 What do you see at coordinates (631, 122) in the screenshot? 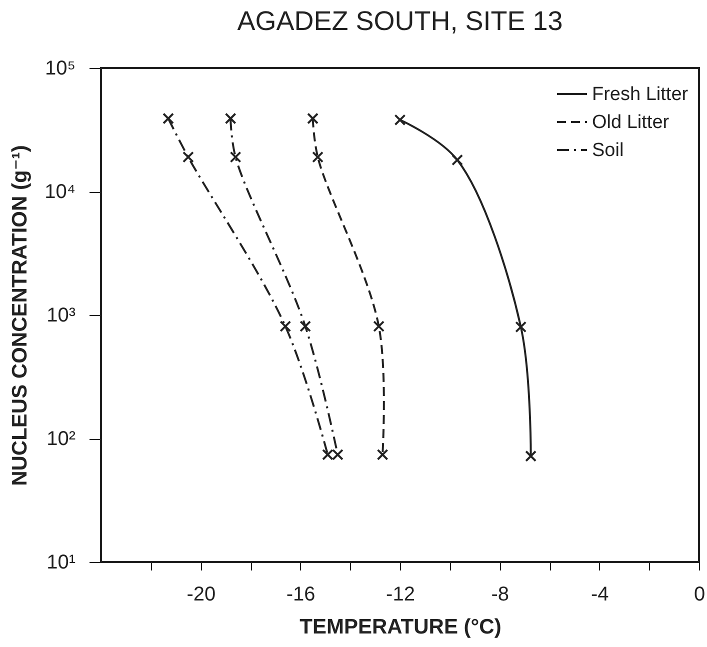
I see `legend-label: Old Litter` at bounding box center [631, 122].